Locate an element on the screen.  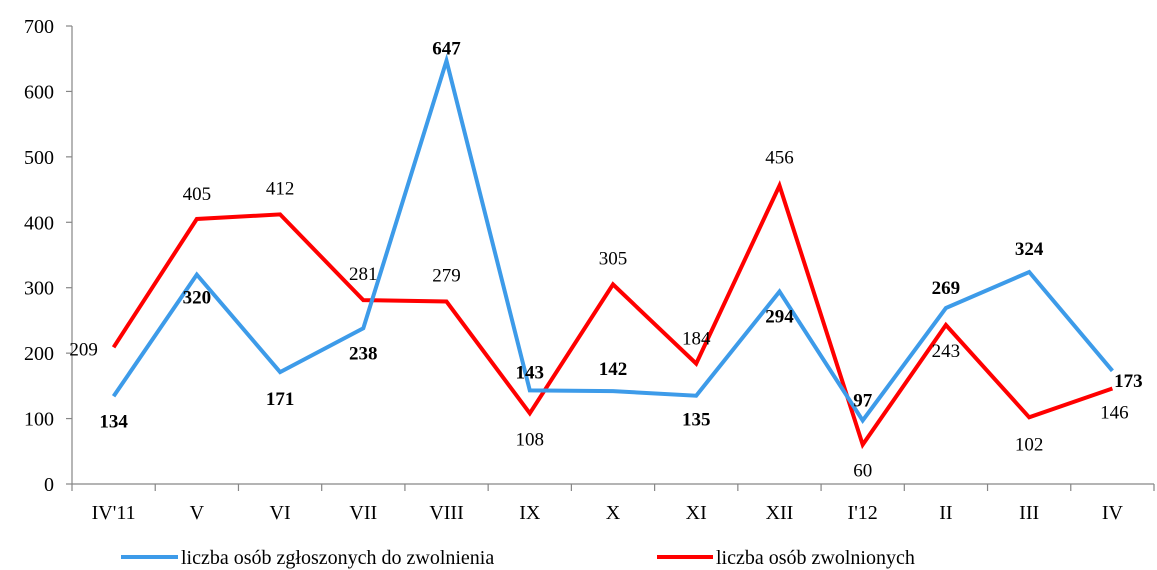
x-tick-label: III is located at coordinates (1029, 513).